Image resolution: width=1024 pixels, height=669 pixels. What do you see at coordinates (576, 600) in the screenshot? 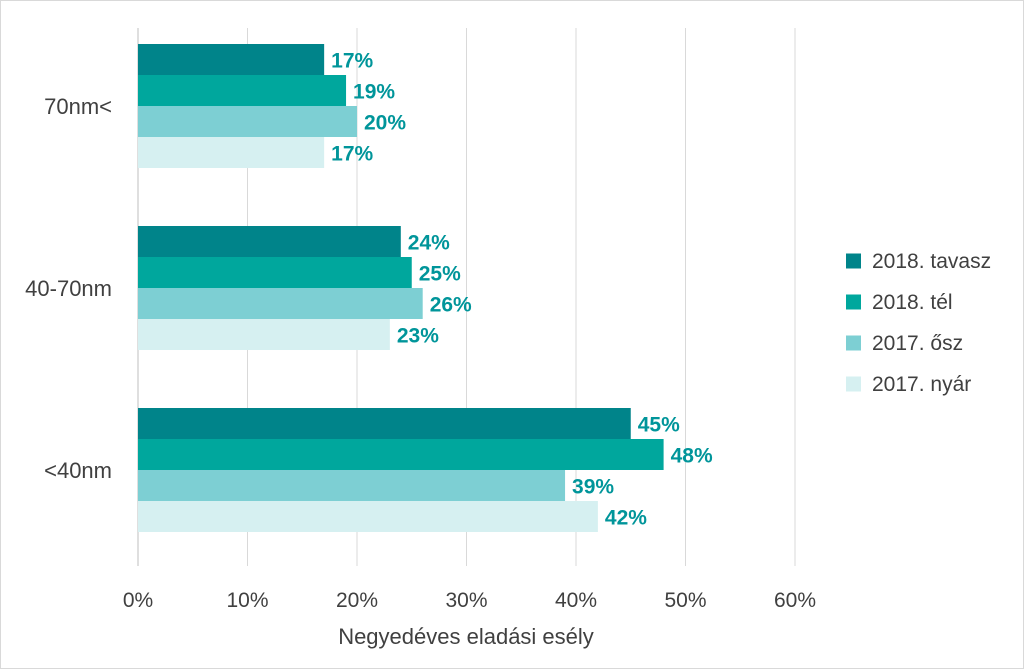
I see `x-tick-label: 40%` at bounding box center [576, 600].